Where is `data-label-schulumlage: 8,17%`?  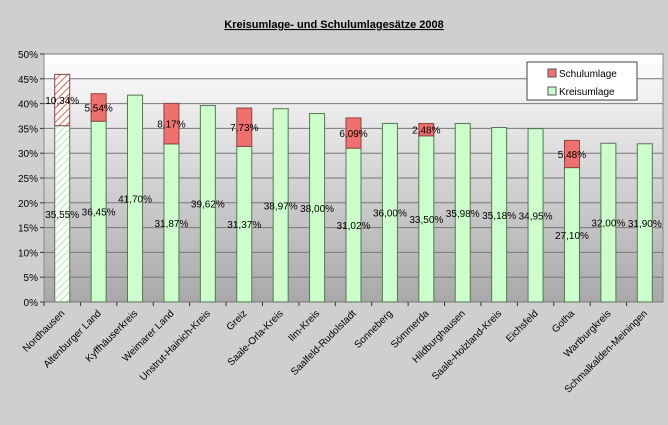
data-label-schulumlage: 8,17% is located at coordinates (171, 125).